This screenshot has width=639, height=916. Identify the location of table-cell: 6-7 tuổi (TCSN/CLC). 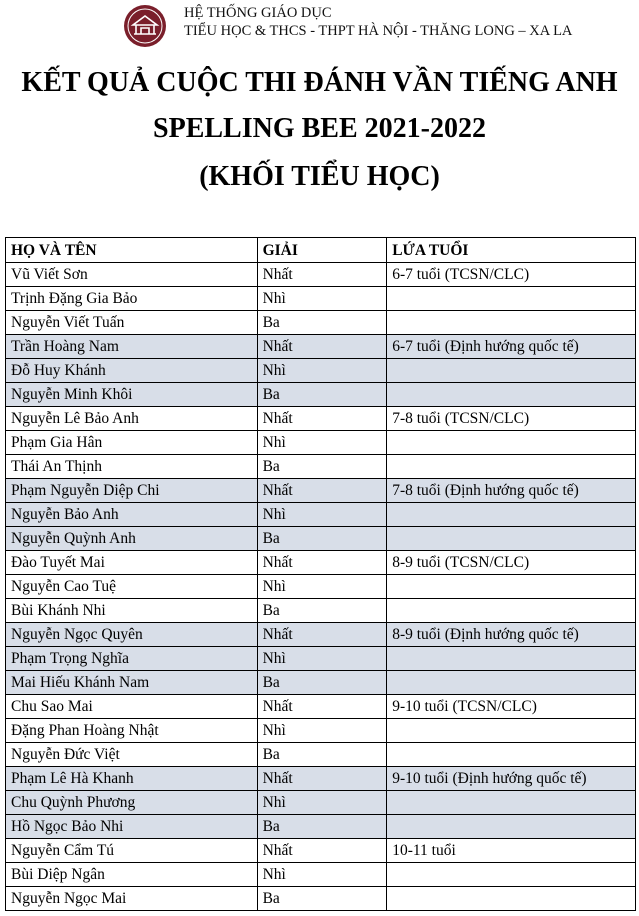
(511, 274).